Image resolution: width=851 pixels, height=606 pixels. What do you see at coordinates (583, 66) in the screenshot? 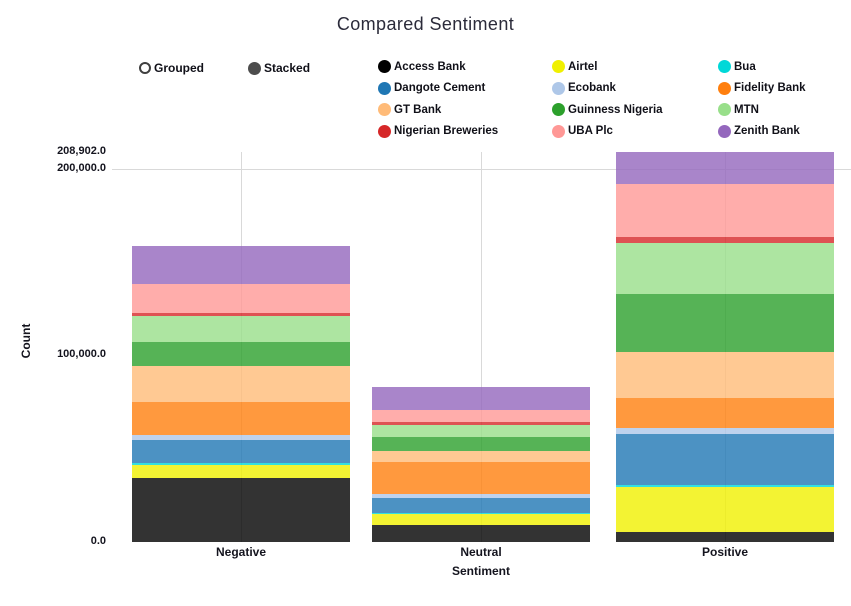
I see `legend-label: Airtel` at bounding box center [583, 66].